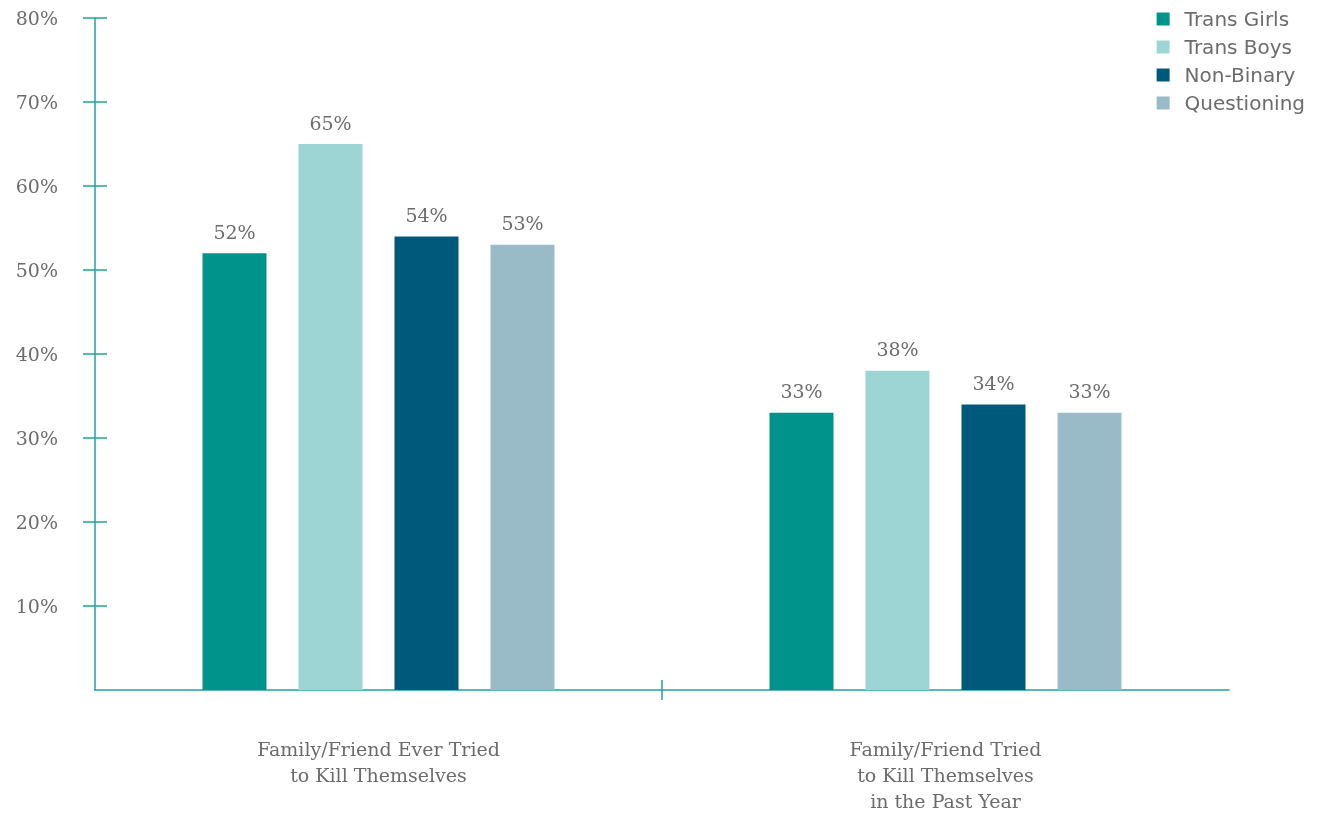 Image resolution: width=1322 pixels, height=814 pixels. I want to click on y-tick-label: 80%, so click(36, 18).